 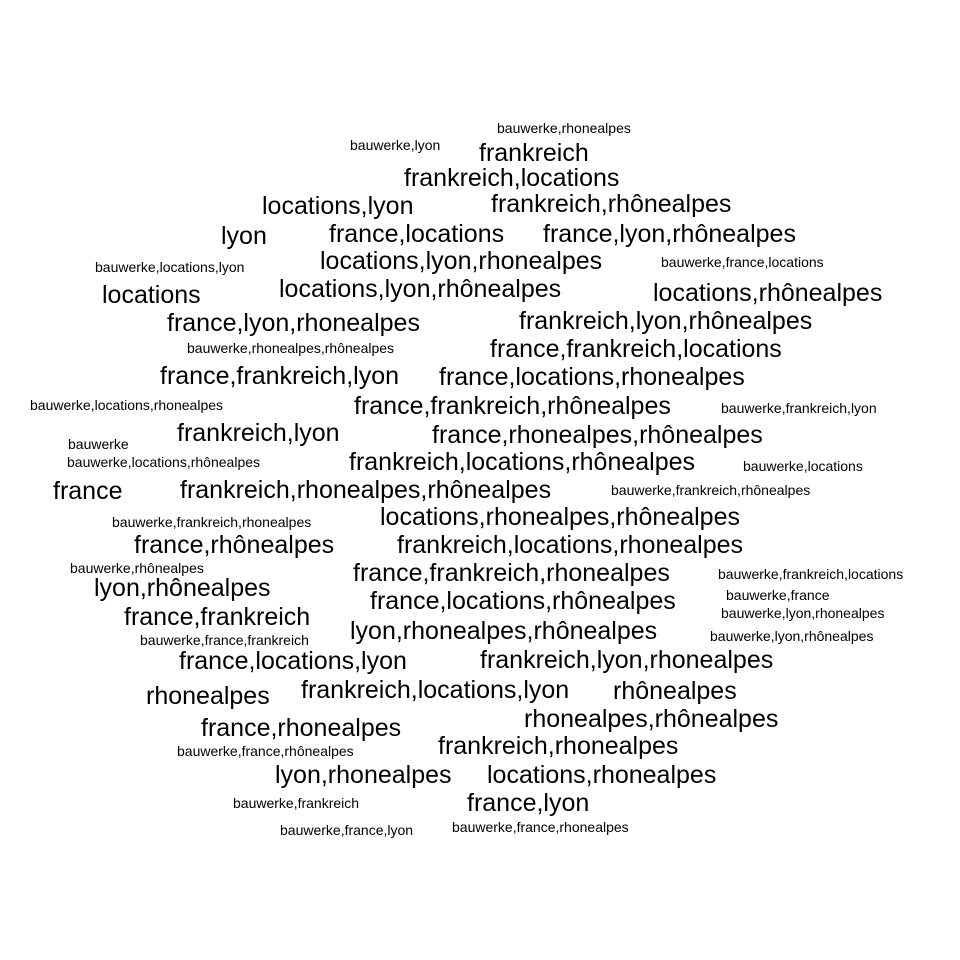 What do you see at coordinates (208, 696) in the screenshot?
I see `cloud-word: rhonealpes` at bounding box center [208, 696].